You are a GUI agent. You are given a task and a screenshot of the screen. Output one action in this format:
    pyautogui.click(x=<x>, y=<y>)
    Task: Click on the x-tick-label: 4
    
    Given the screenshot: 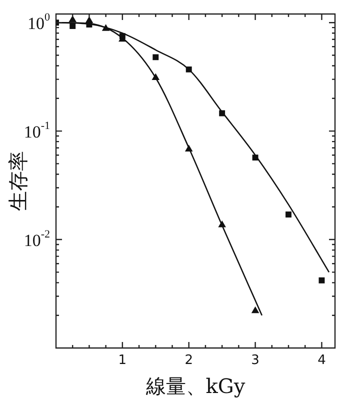 What is the action you would take?
    pyautogui.click(x=322, y=360)
    